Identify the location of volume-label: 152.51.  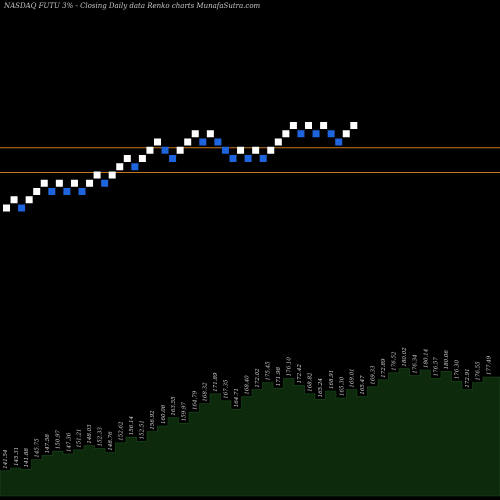
(143, 429).